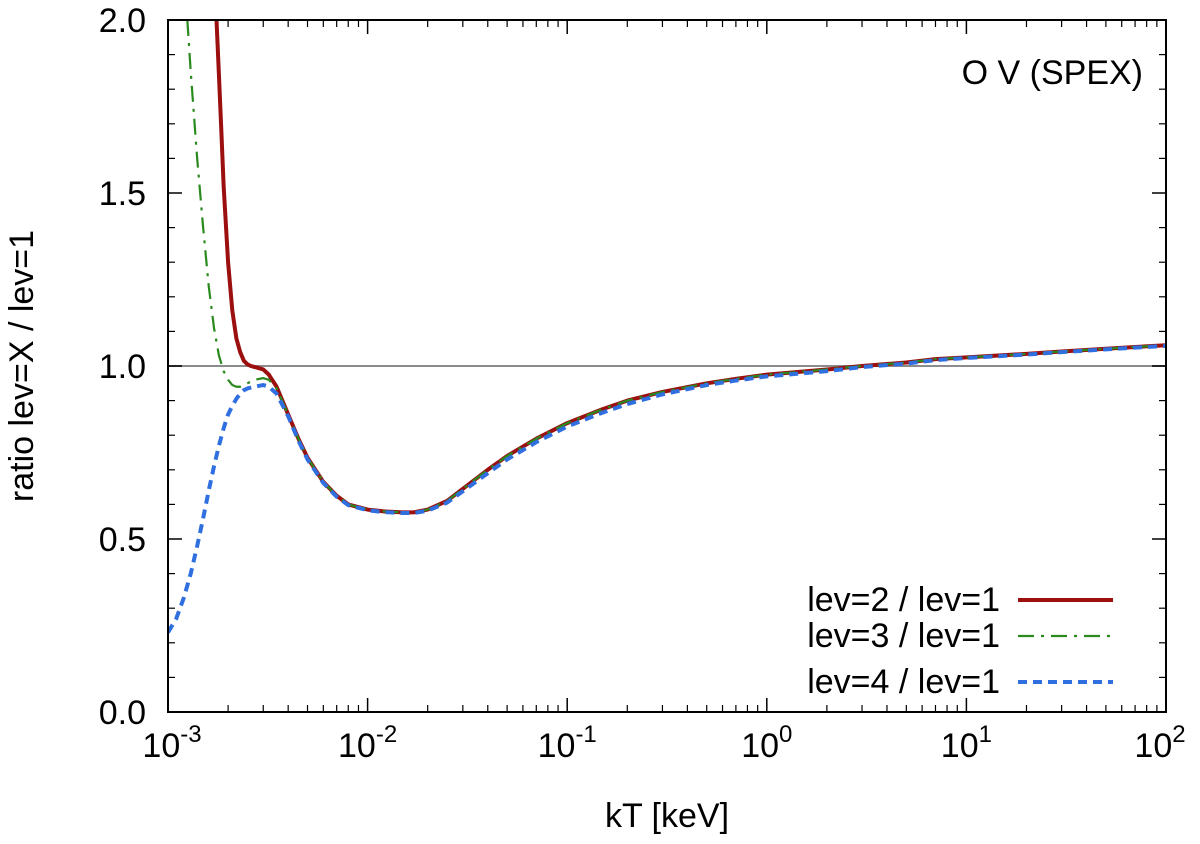 The height and width of the screenshot is (844, 1200). Describe the element at coordinates (122, 540) in the screenshot. I see `y-tick-label: 0.5` at that location.